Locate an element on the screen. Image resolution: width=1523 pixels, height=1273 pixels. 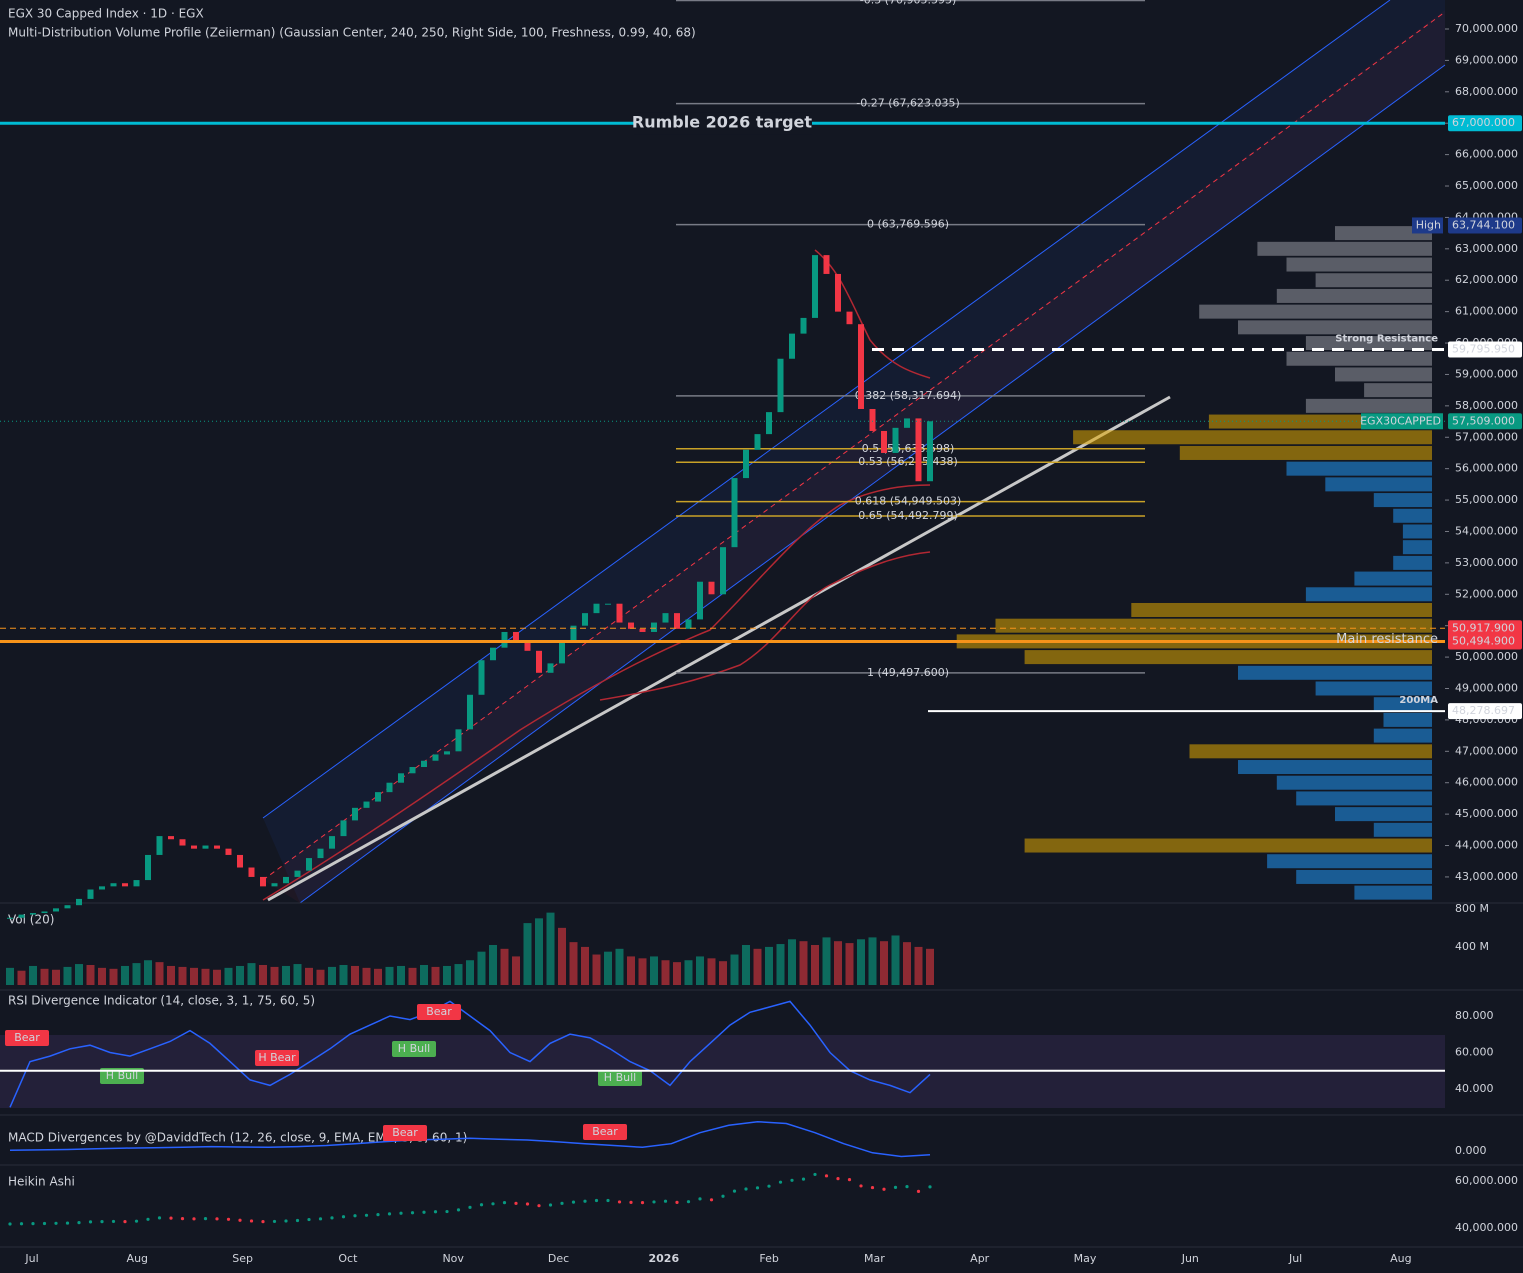
level-name: Strong Resistance is located at coordinates (1386, 338).